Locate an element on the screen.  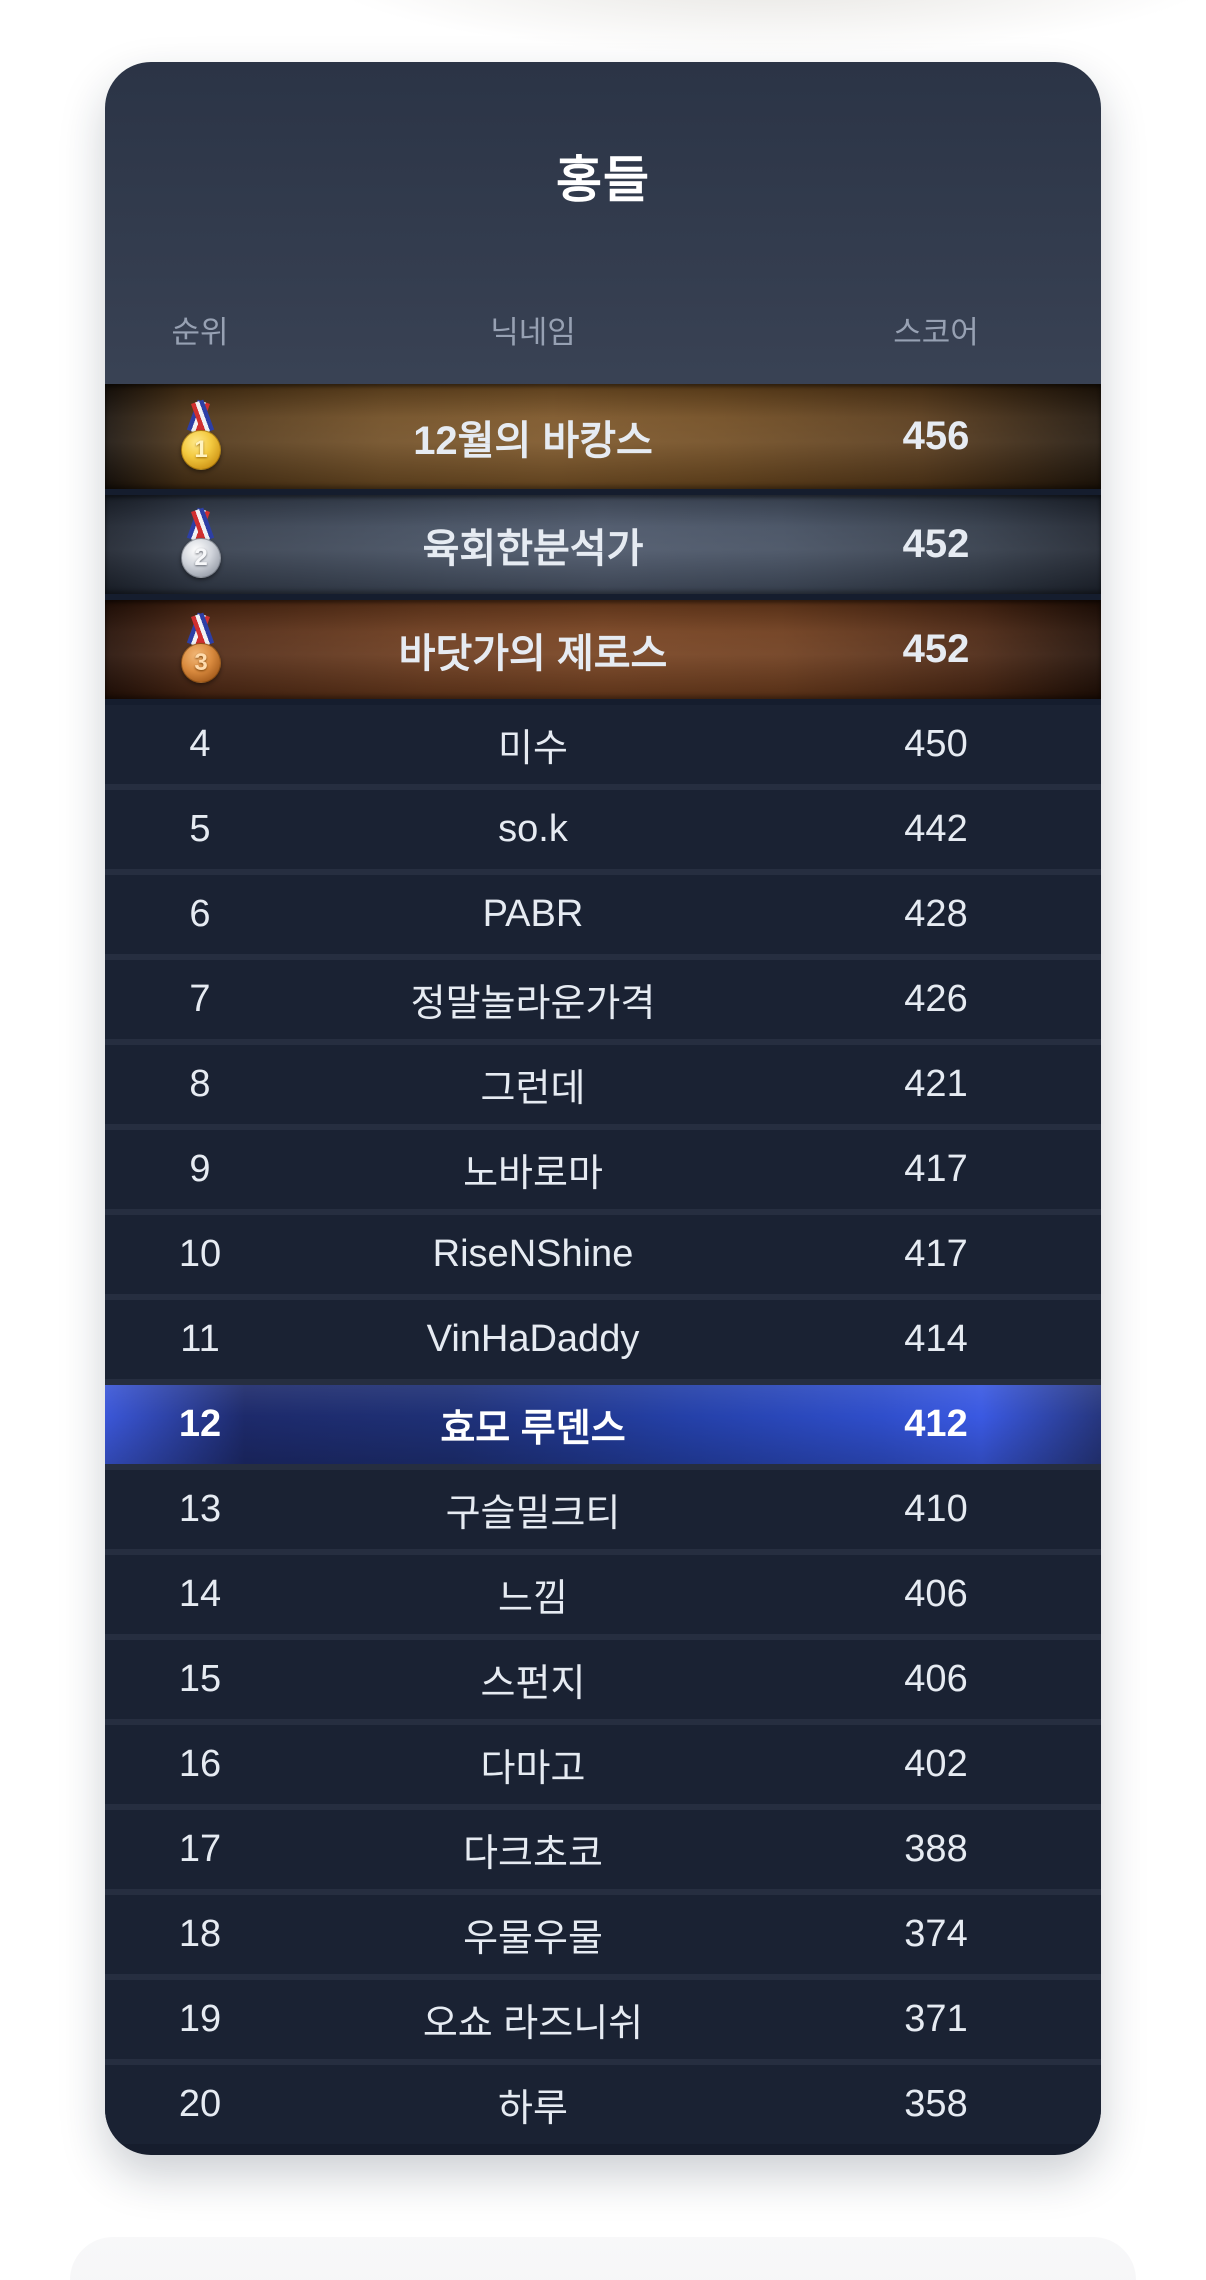
score-cell: 402 is located at coordinates (936, 1764).